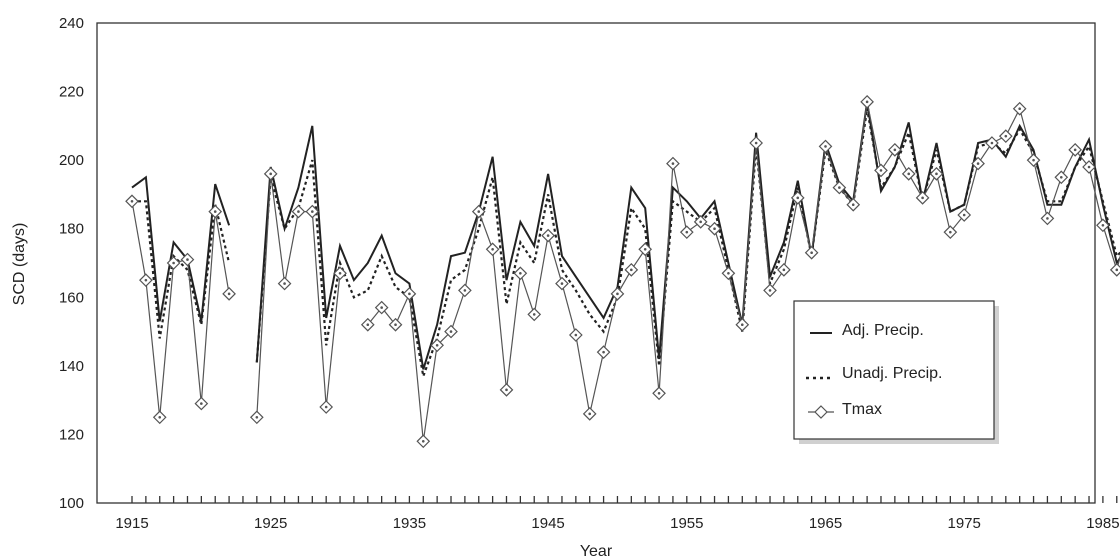  What do you see at coordinates (1114, 270) in the screenshot?
I see `tmax-point-1986` at bounding box center [1114, 270].